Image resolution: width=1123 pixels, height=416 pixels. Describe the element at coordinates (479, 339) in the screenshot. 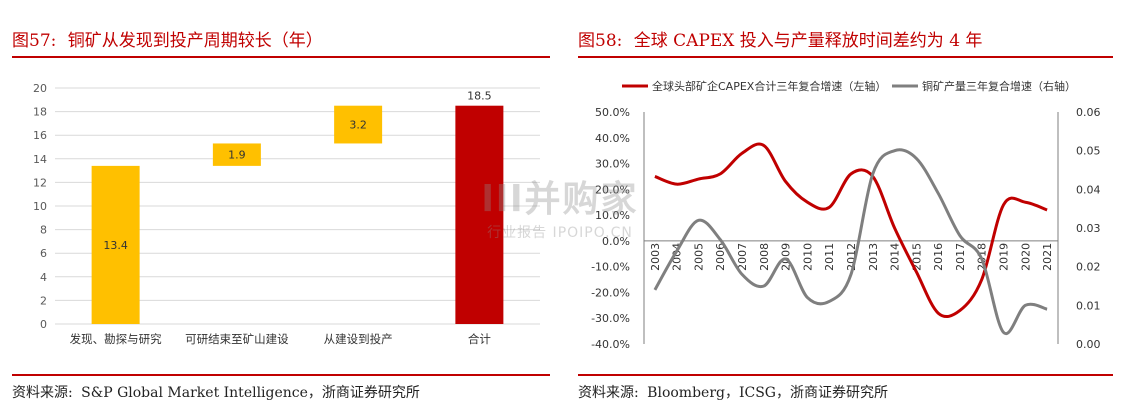

I see `x-category-label: 合计` at that location.